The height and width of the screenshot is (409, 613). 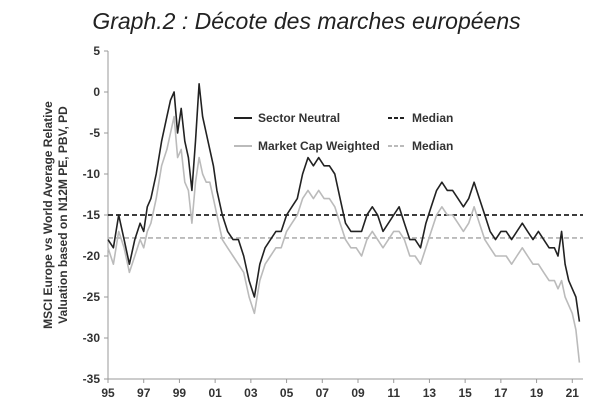 What do you see at coordinates (92, 338) in the screenshot?
I see `y-tick-label: -30` at bounding box center [92, 338].